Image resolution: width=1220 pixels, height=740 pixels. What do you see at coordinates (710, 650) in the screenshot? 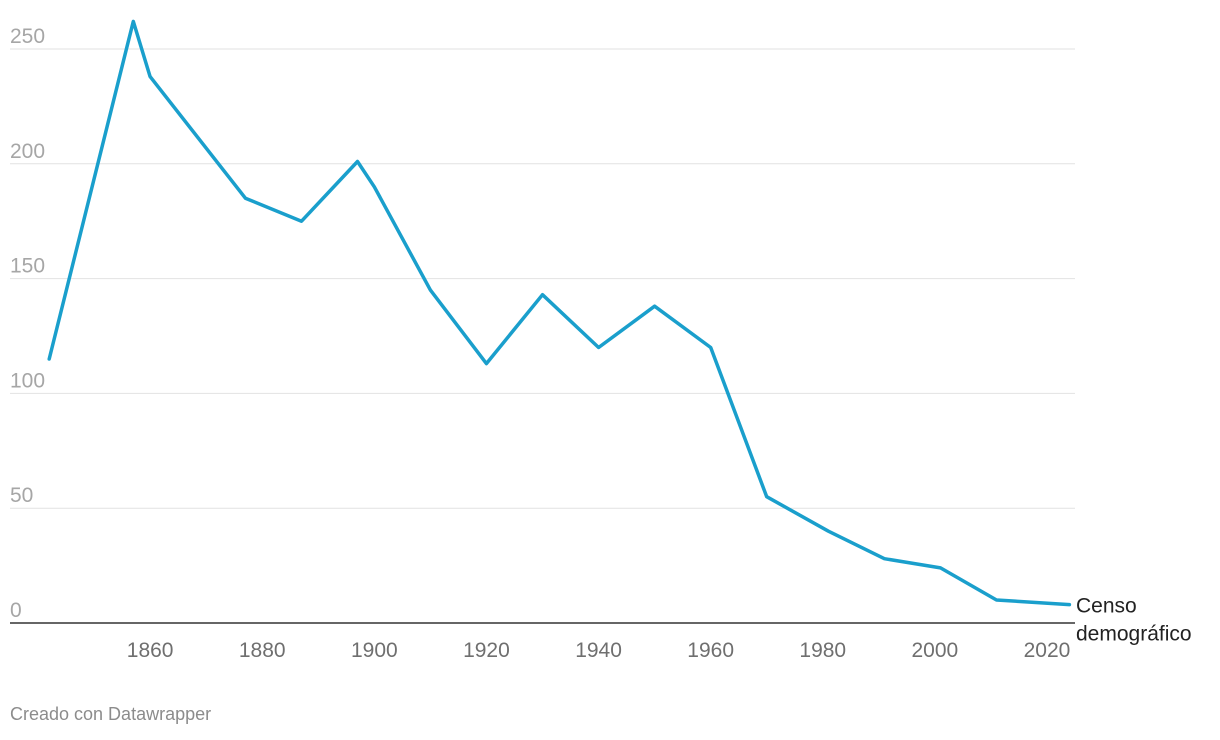
I see `x-tick-label: 1960` at bounding box center [710, 650].